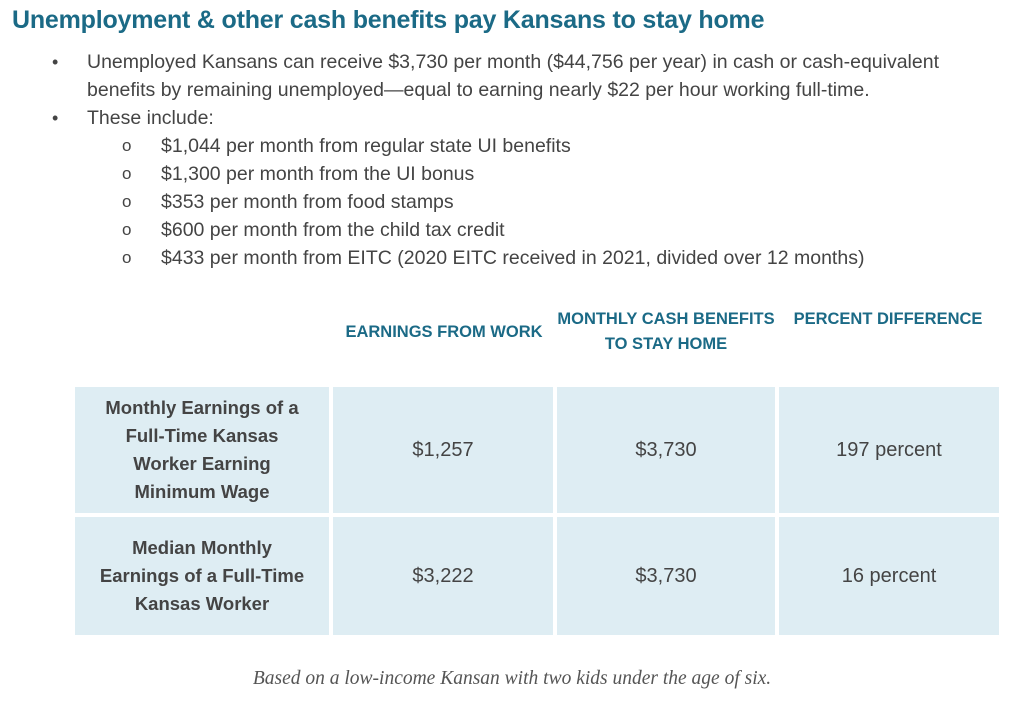 This screenshot has height=711, width=1024. I want to click on column-header-earnings: EARNINGS FROM WORK, so click(444, 332).